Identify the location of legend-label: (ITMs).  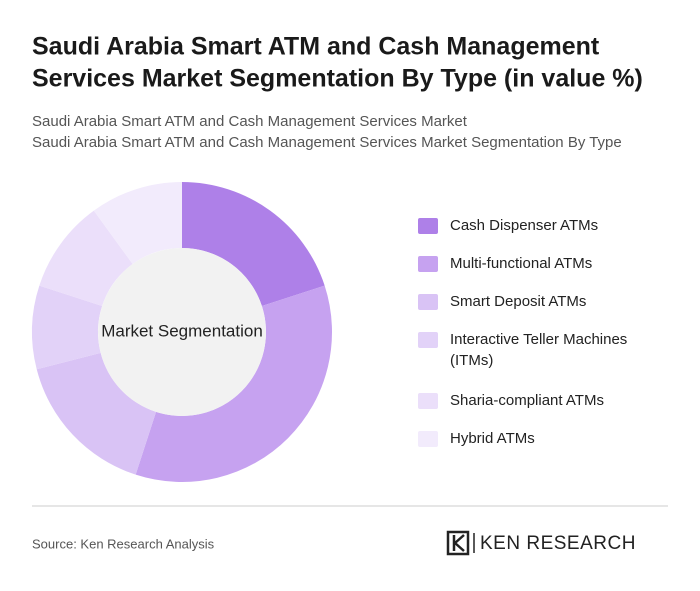
(471, 360).